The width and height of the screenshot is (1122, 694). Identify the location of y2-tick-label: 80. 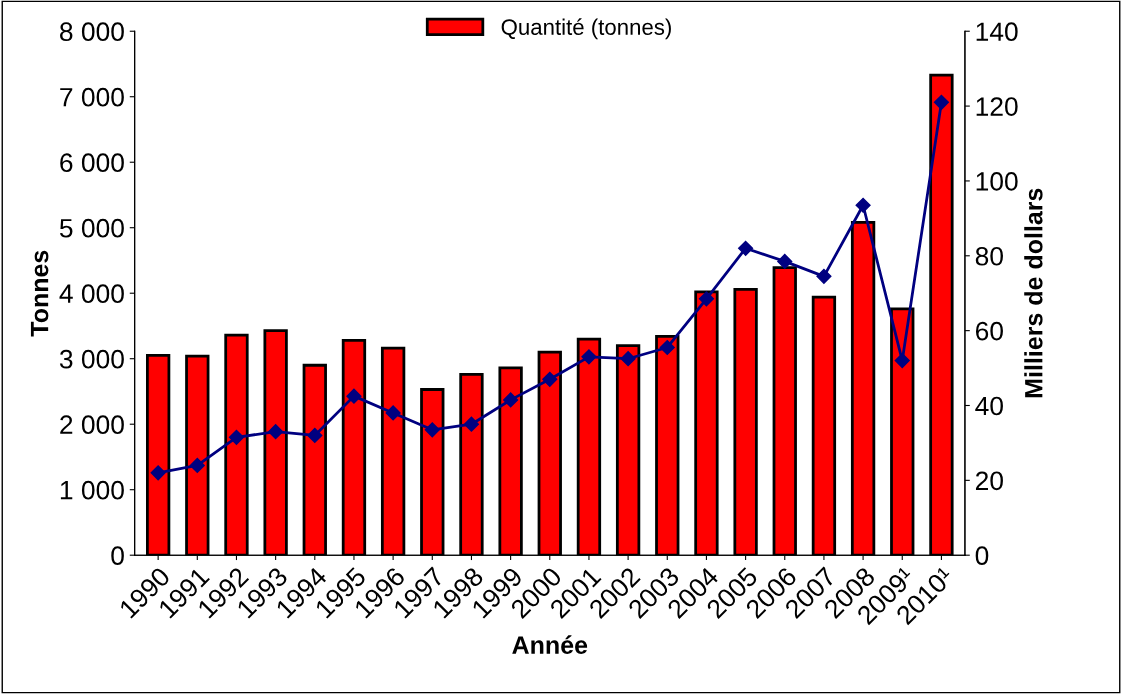
(989, 256).